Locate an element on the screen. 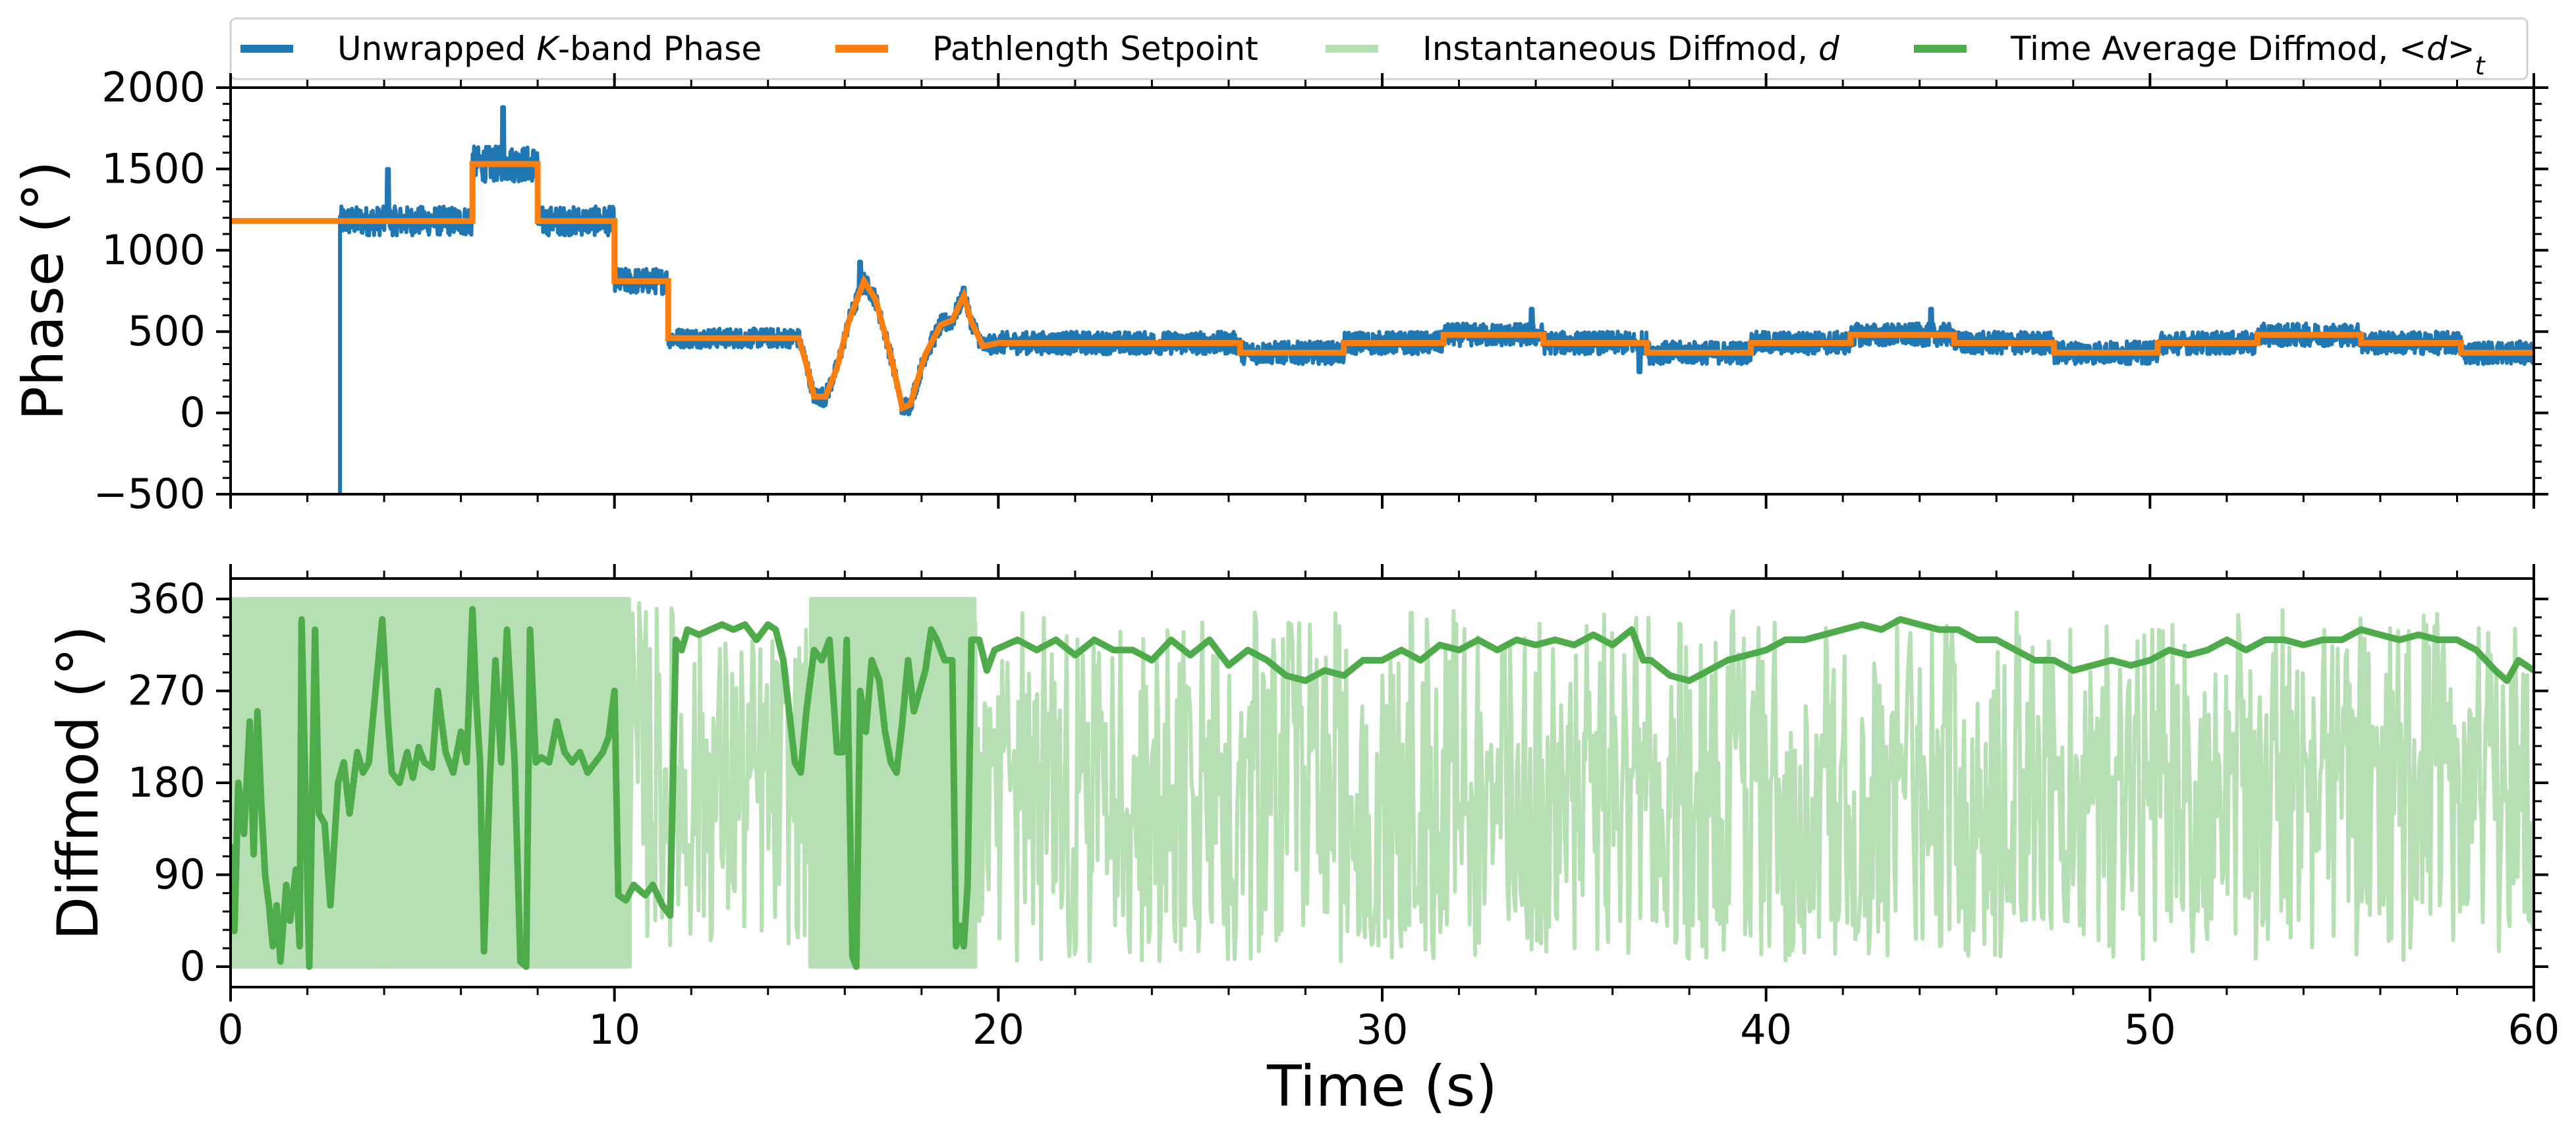 The width and height of the screenshot is (2576, 1136). legend-entry-2: Instantaneous Diffmod, d is located at coordinates (1582, 49).